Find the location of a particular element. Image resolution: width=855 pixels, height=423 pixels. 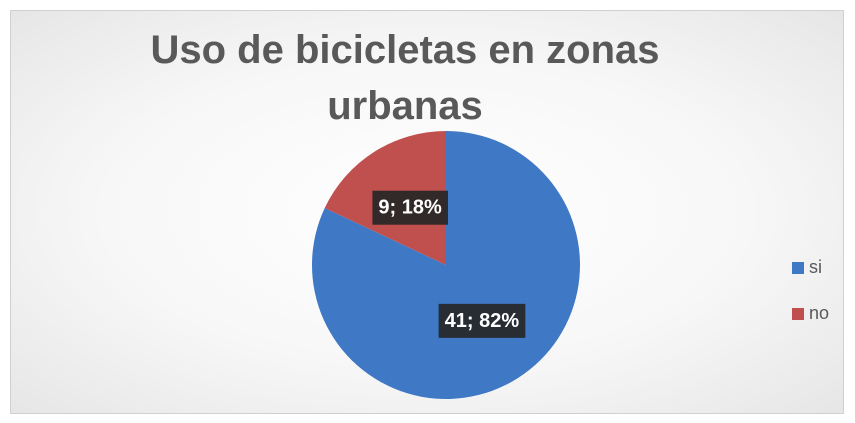

data-label: 9; 18% is located at coordinates (410, 207).